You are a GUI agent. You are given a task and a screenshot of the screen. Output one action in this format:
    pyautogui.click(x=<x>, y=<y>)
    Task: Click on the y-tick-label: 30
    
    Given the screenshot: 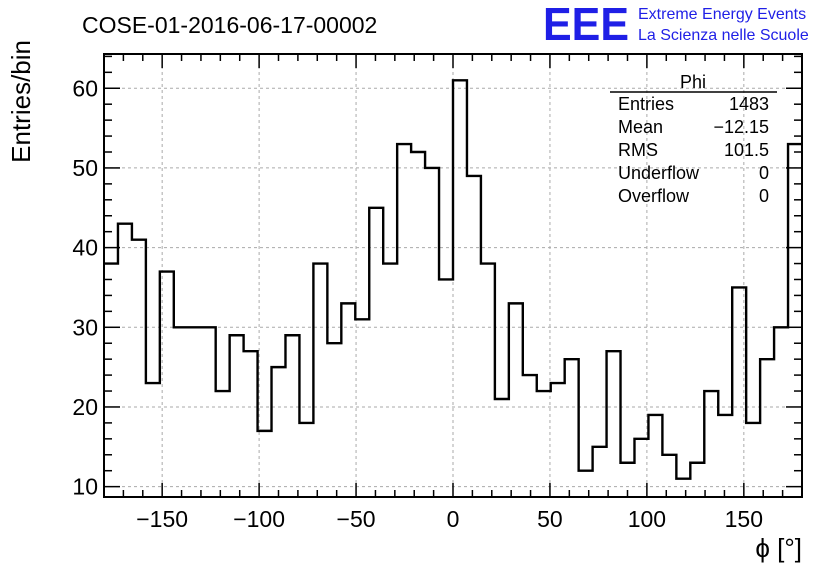 What is the action you would take?
    pyautogui.click(x=85, y=327)
    